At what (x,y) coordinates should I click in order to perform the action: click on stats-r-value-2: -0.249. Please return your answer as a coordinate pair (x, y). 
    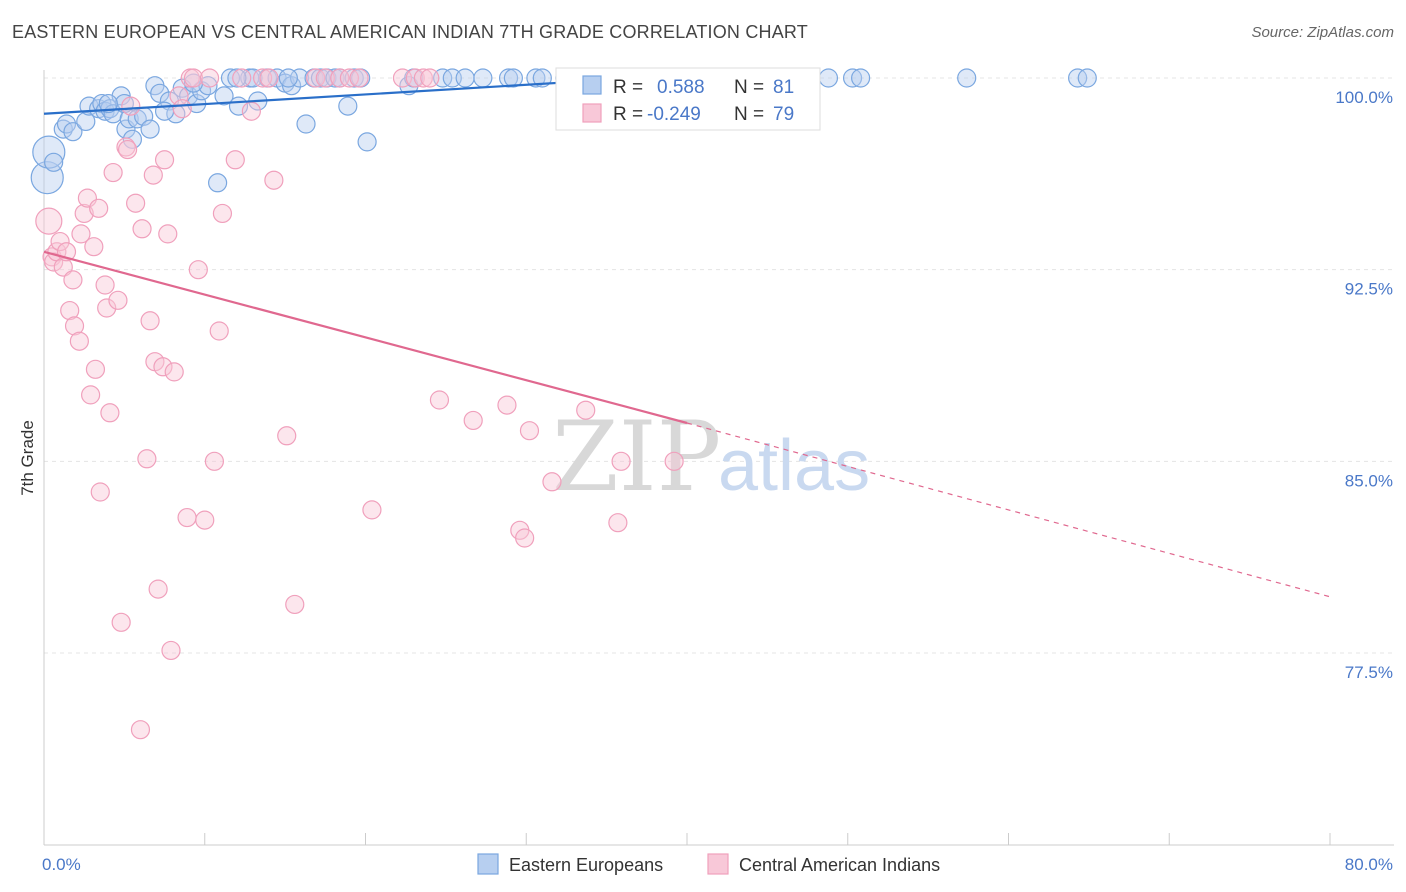
    Looking at the image, I should click on (674, 114).